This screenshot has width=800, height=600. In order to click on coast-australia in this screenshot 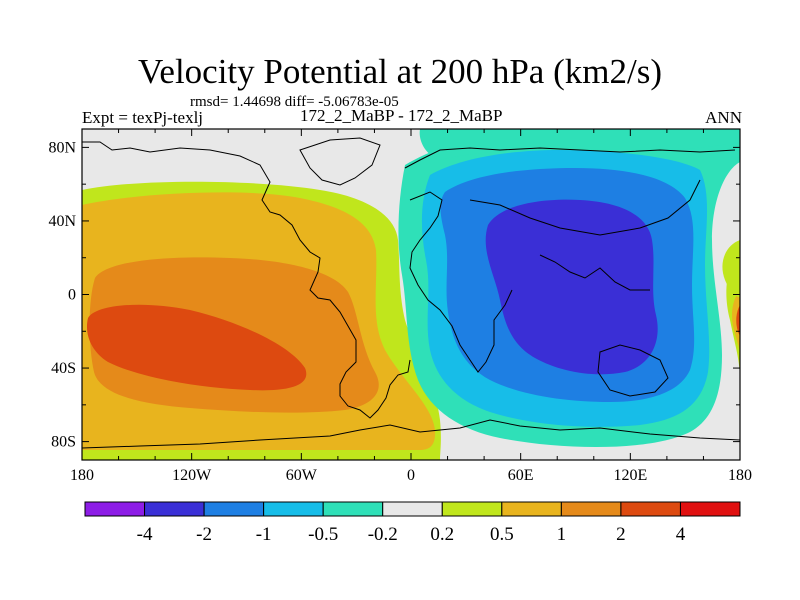, I will do `click(633, 370)`.